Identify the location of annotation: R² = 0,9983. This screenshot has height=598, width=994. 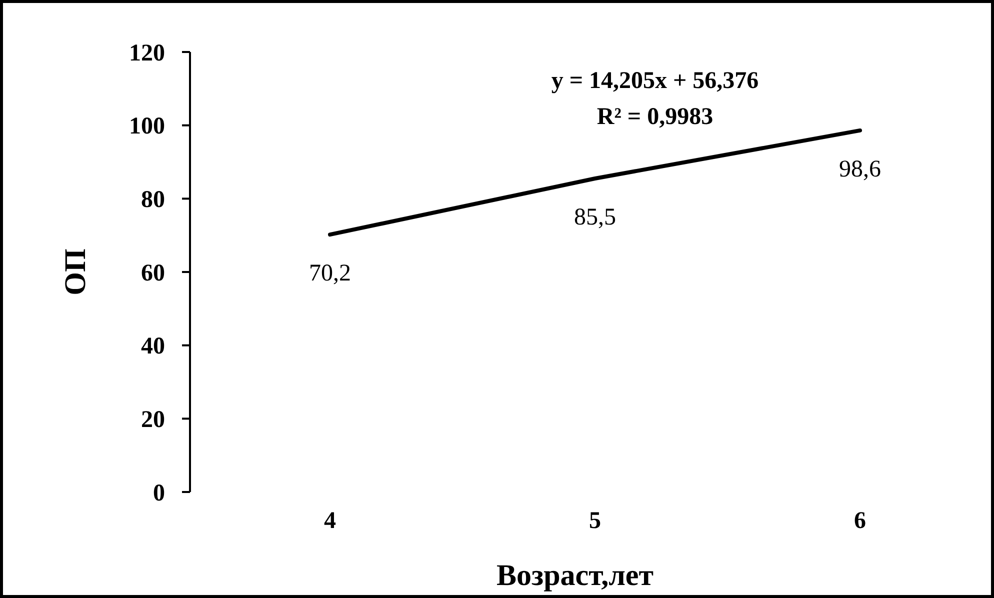
(655, 117).